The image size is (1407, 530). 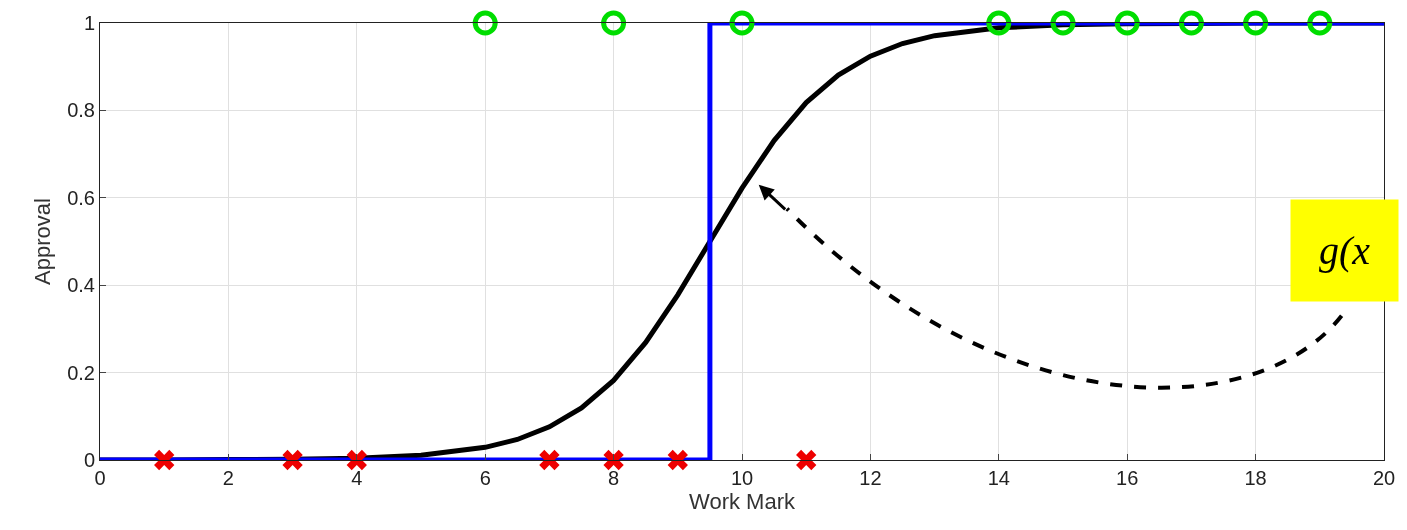 What do you see at coordinates (81, 285) in the screenshot?
I see `y-tick-label: 0.4` at bounding box center [81, 285].